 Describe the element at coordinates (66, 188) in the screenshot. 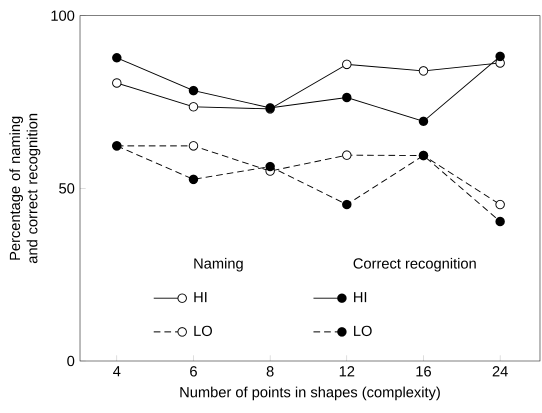

I see `y-tick-label: 50` at that location.